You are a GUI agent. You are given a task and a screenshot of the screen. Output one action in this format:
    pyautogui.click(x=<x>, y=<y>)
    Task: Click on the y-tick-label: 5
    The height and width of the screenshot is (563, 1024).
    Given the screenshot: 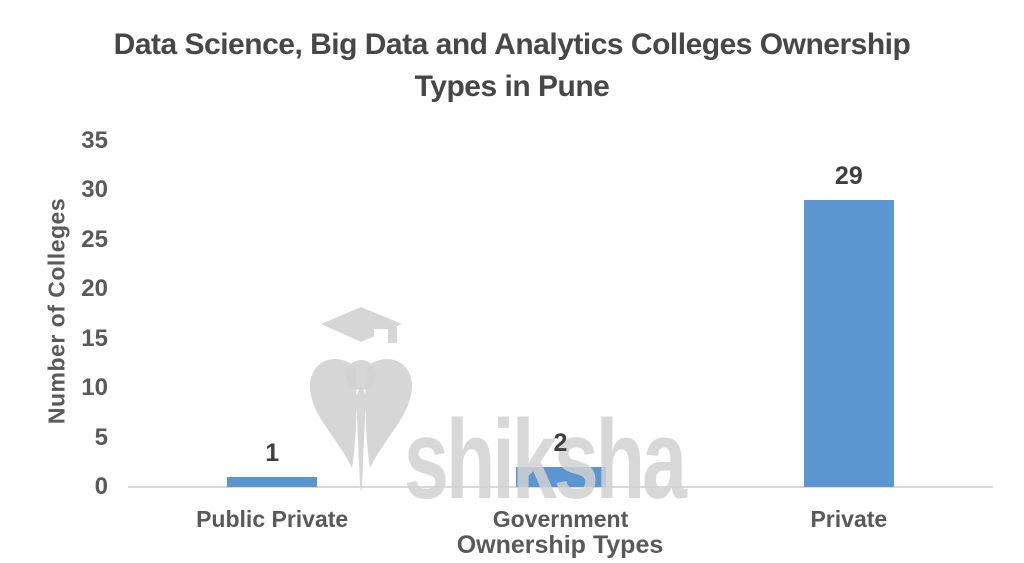 What is the action you would take?
    pyautogui.click(x=101, y=437)
    